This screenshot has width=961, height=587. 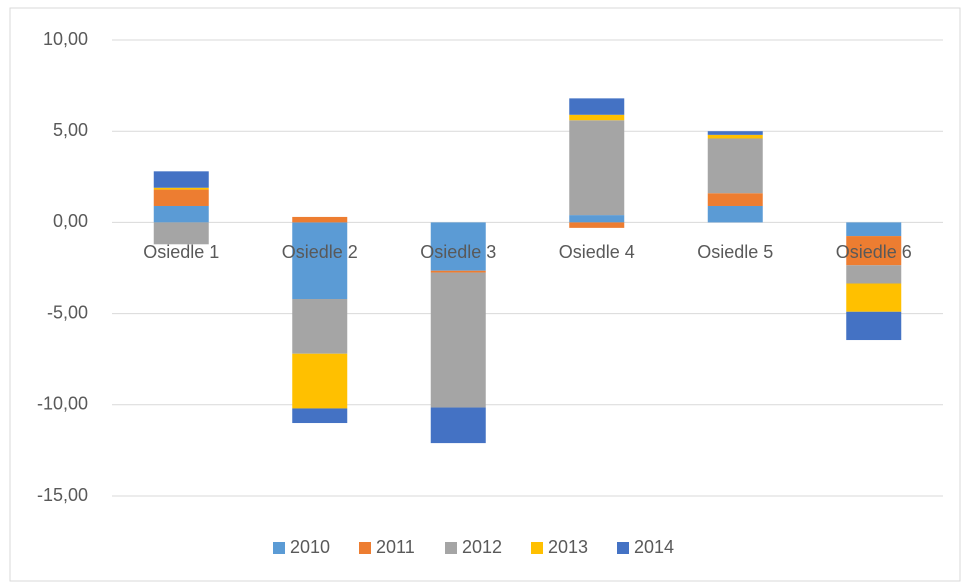 What do you see at coordinates (735, 252) in the screenshot?
I see `x-tick-label: Osiedle 5` at bounding box center [735, 252].